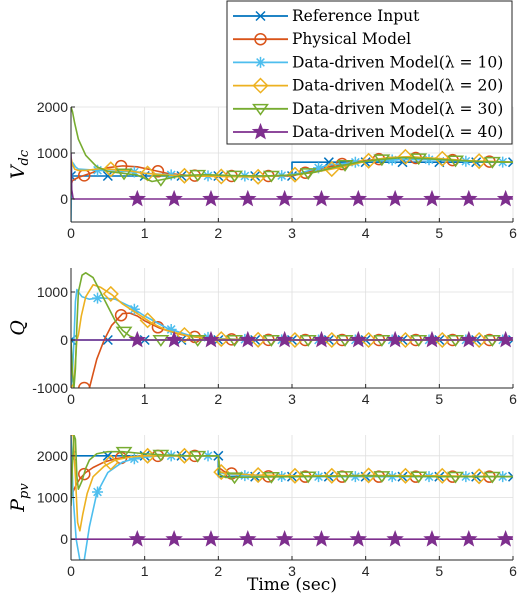 This screenshot has width=517, height=604. What do you see at coordinates (397, 109) in the screenshot?
I see `legend-label: Data-driven Model(λ = 30)` at bounding box center [397, 109].